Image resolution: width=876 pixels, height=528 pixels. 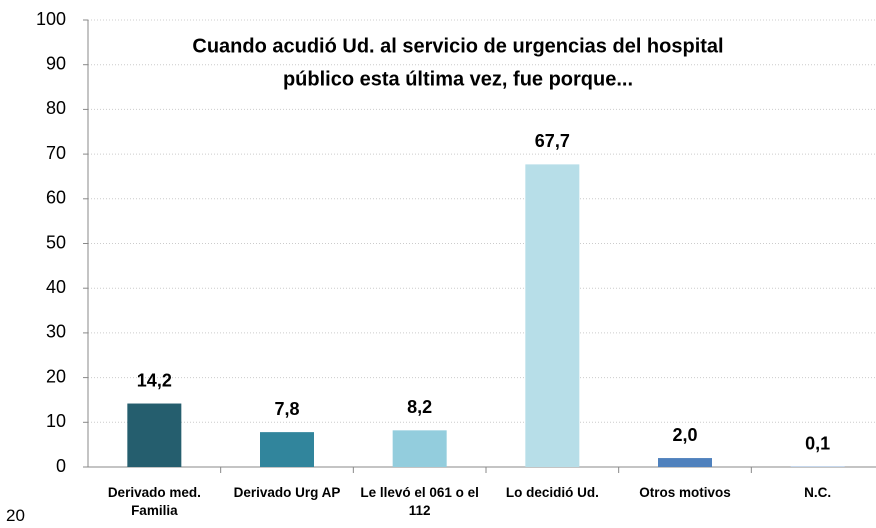 What do you see at coordinates (818, 492) in the screenshot?
I see `x-tick-label: N.C.` at bounding box center [818, 492].